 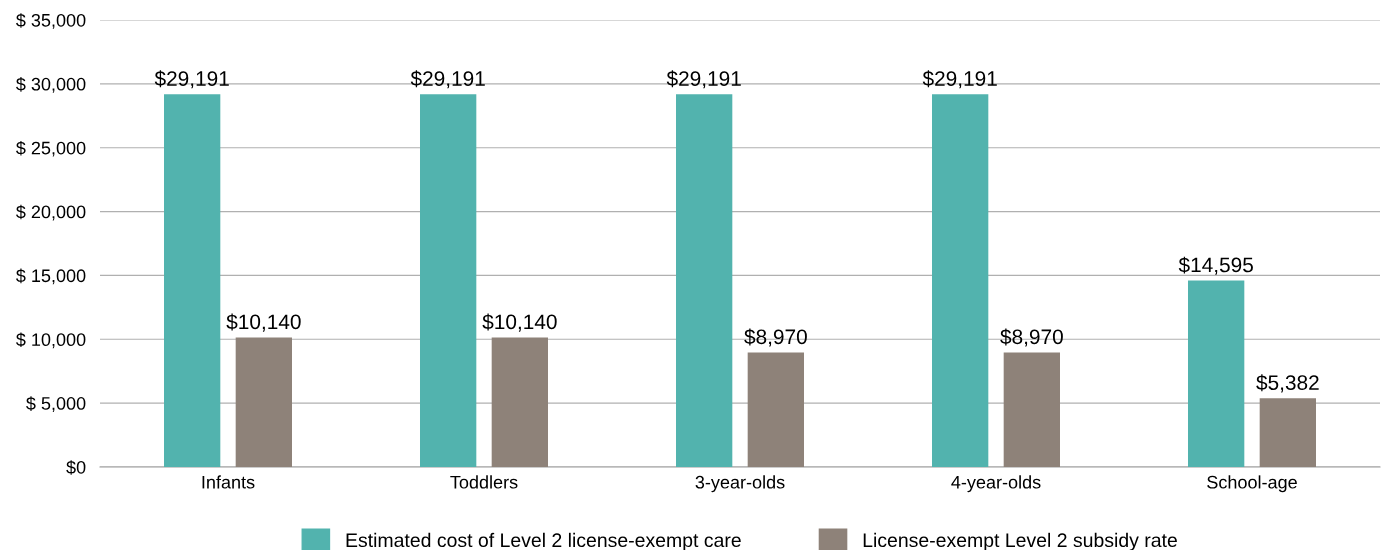 I want to click on x-tick-label: Toddlers, so click(x=484, y=482).